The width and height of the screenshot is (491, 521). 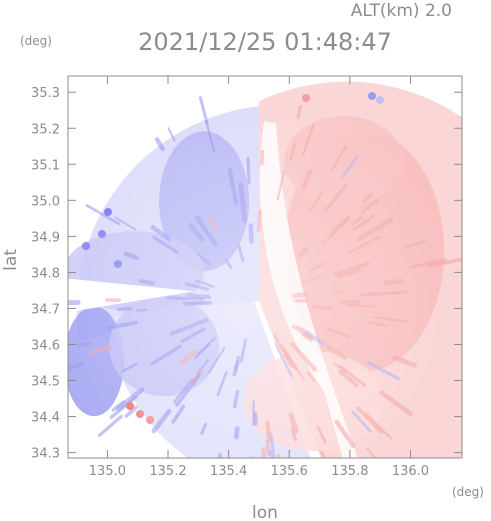 What do you see at coordinates (195, 487) in the screenshot?
I see `echo-streak` at bounding box center [195, 487].